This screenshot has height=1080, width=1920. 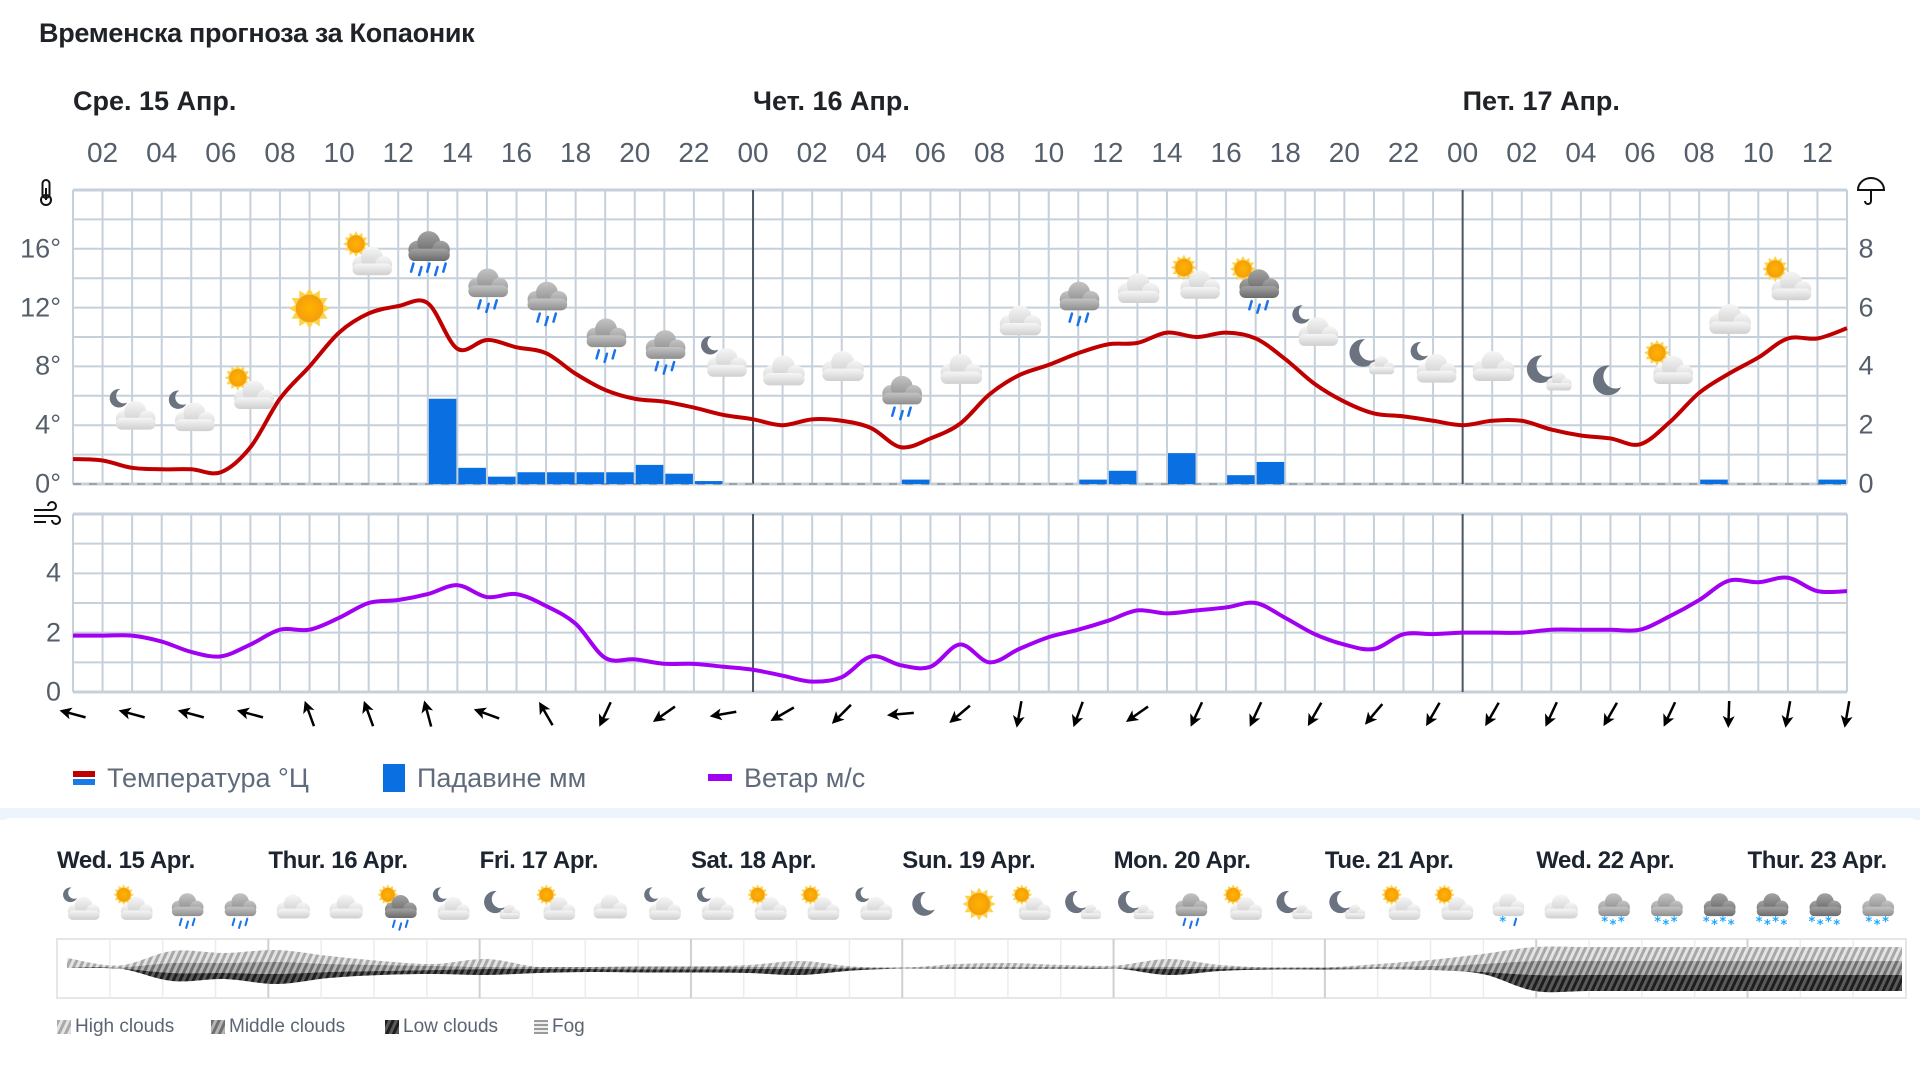 I want to click on fog-swatch-icon, so click(x=541, y=1027).